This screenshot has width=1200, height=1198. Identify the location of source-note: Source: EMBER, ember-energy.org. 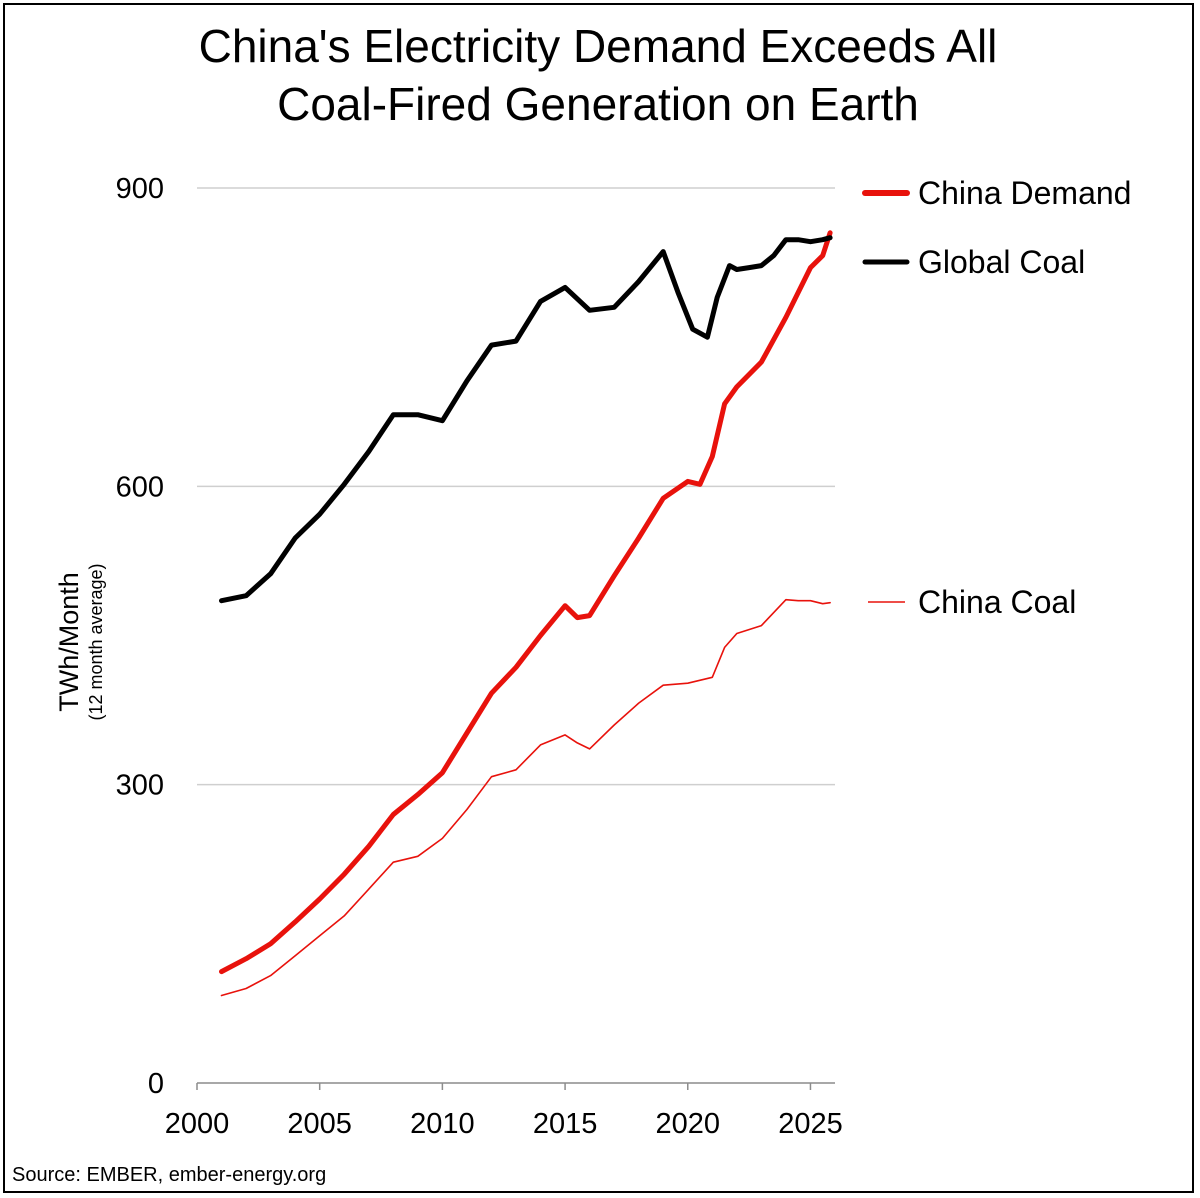
(169, 1175).